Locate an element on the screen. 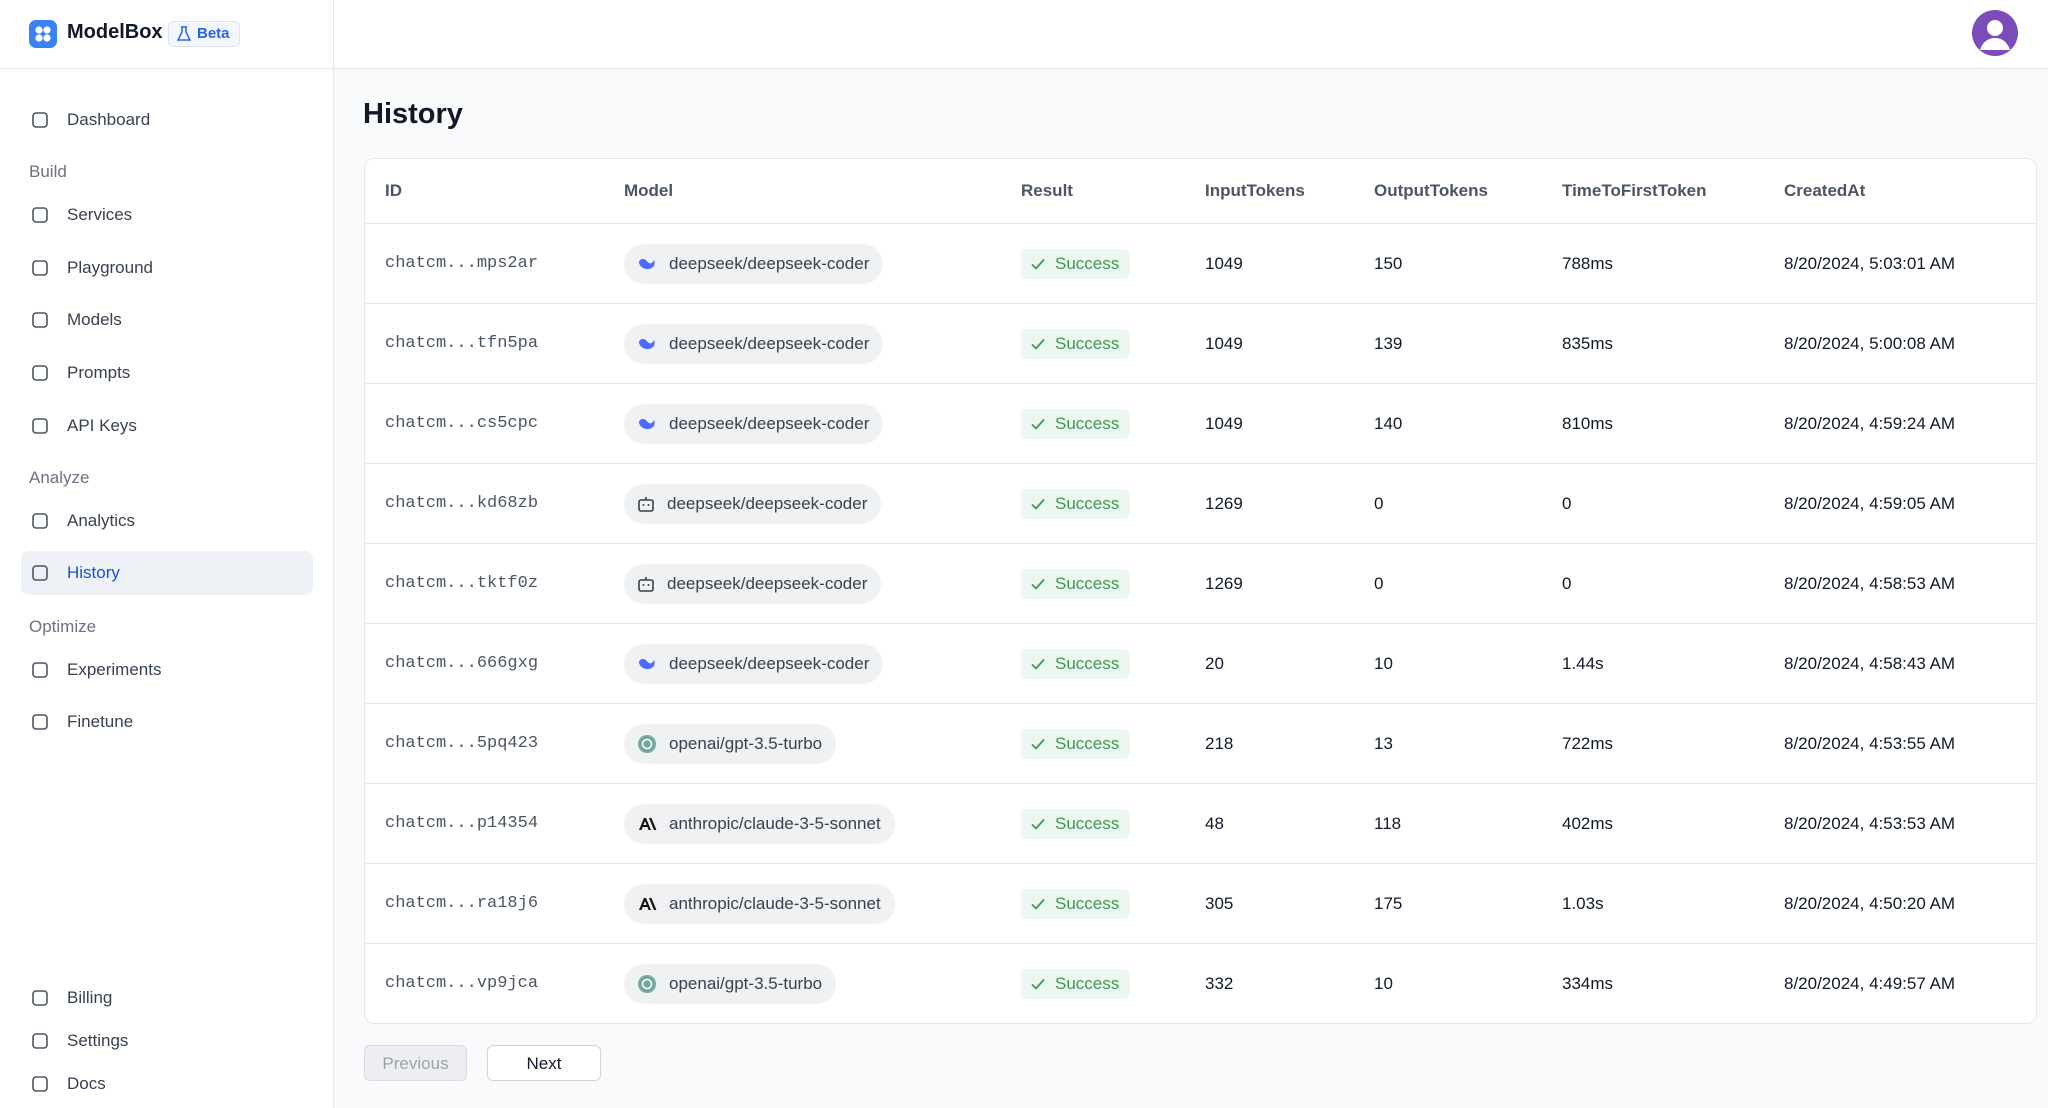 The image size is (2048, 1108). avatar is located at coordinates (1995, 33).